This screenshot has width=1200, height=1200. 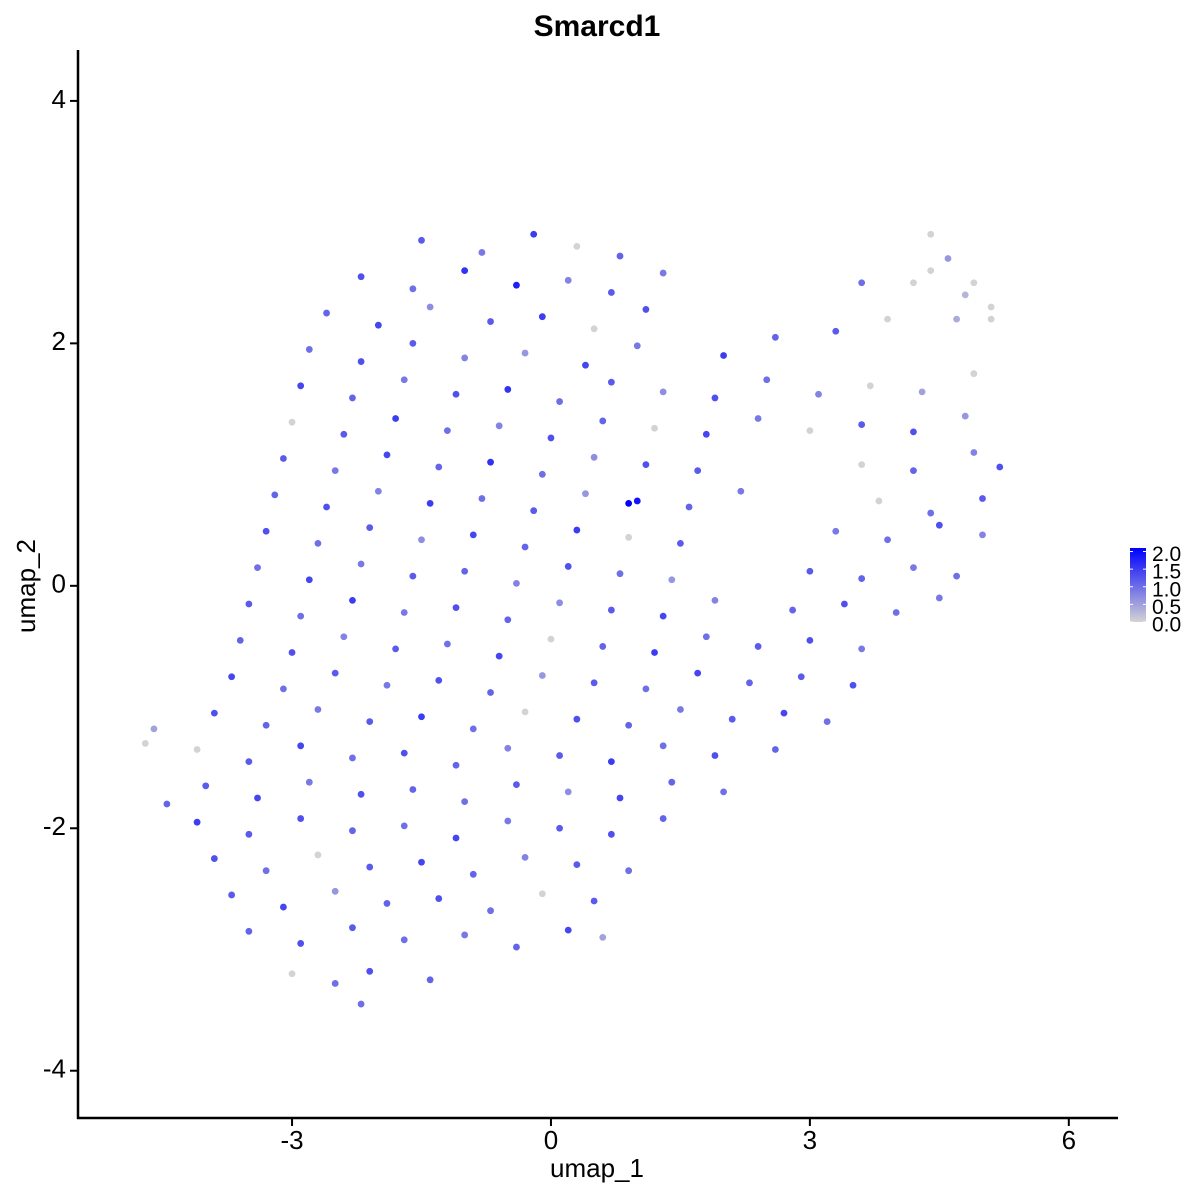 What do you see at coordinates (1166, 625) in the screenshot?
I see `colorbar-label: 0.0` at bounding box center [1166, 625].